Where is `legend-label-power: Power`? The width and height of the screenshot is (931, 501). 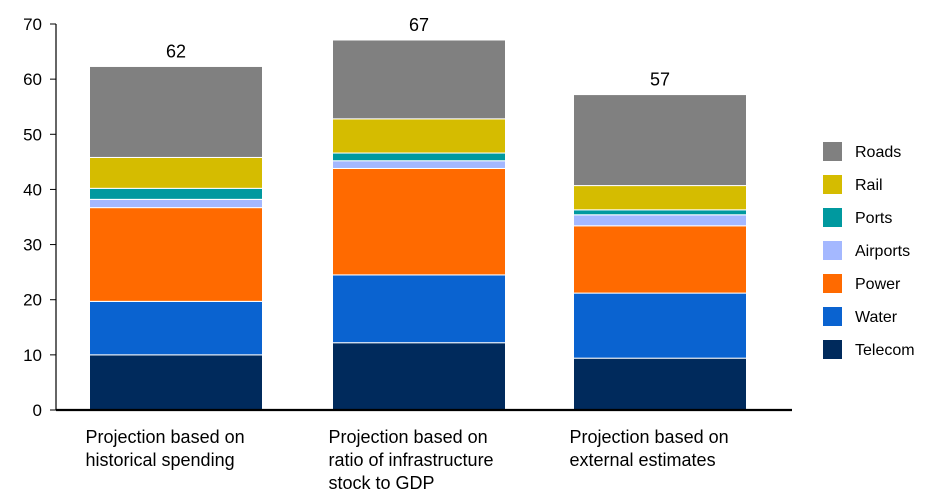
legend-label-power: Power is located at coordinates (878, 284).